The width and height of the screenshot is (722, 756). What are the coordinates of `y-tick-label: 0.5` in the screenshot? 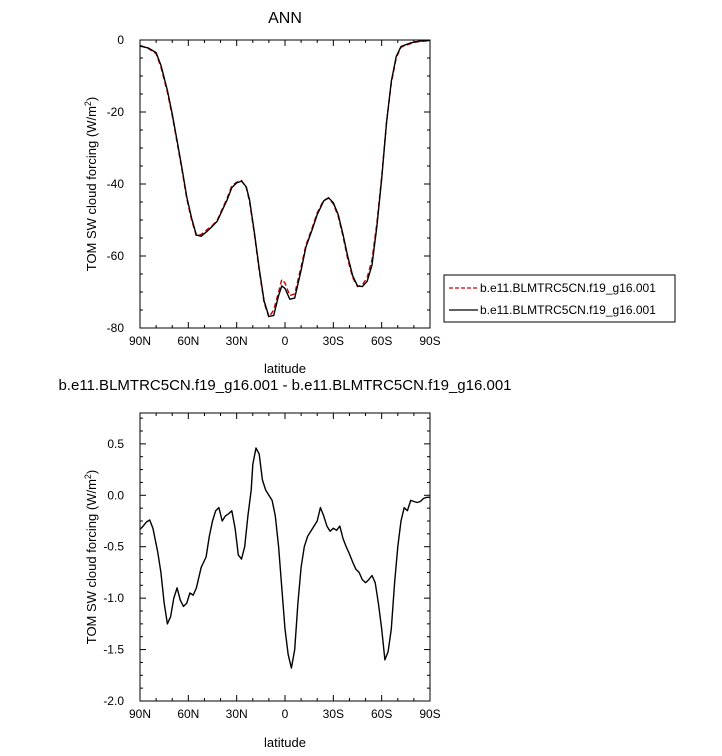 It's located at (115, 444).